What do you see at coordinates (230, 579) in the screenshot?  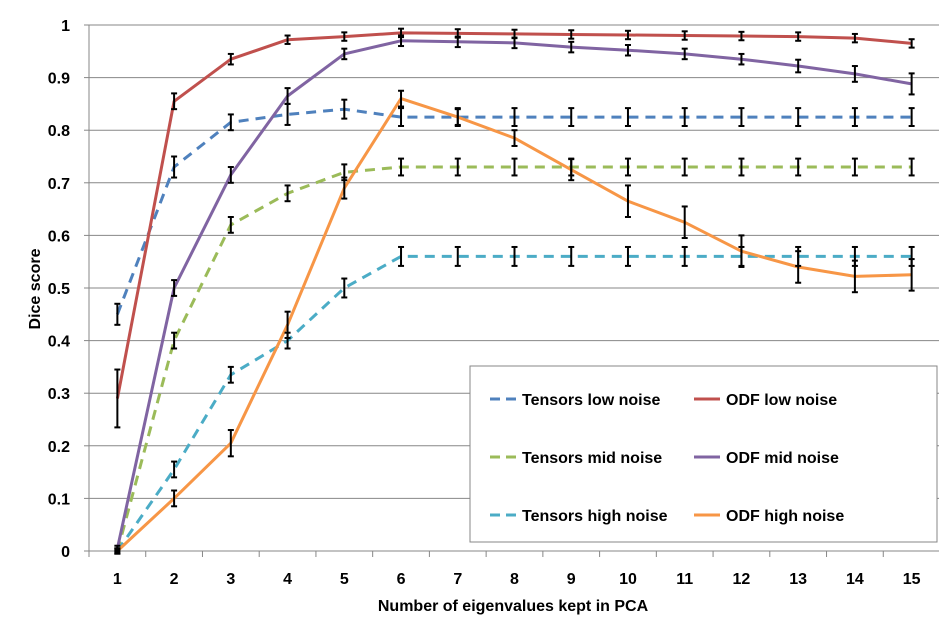 I see `x-tick-label: 3` at bounding box center [230, 579].